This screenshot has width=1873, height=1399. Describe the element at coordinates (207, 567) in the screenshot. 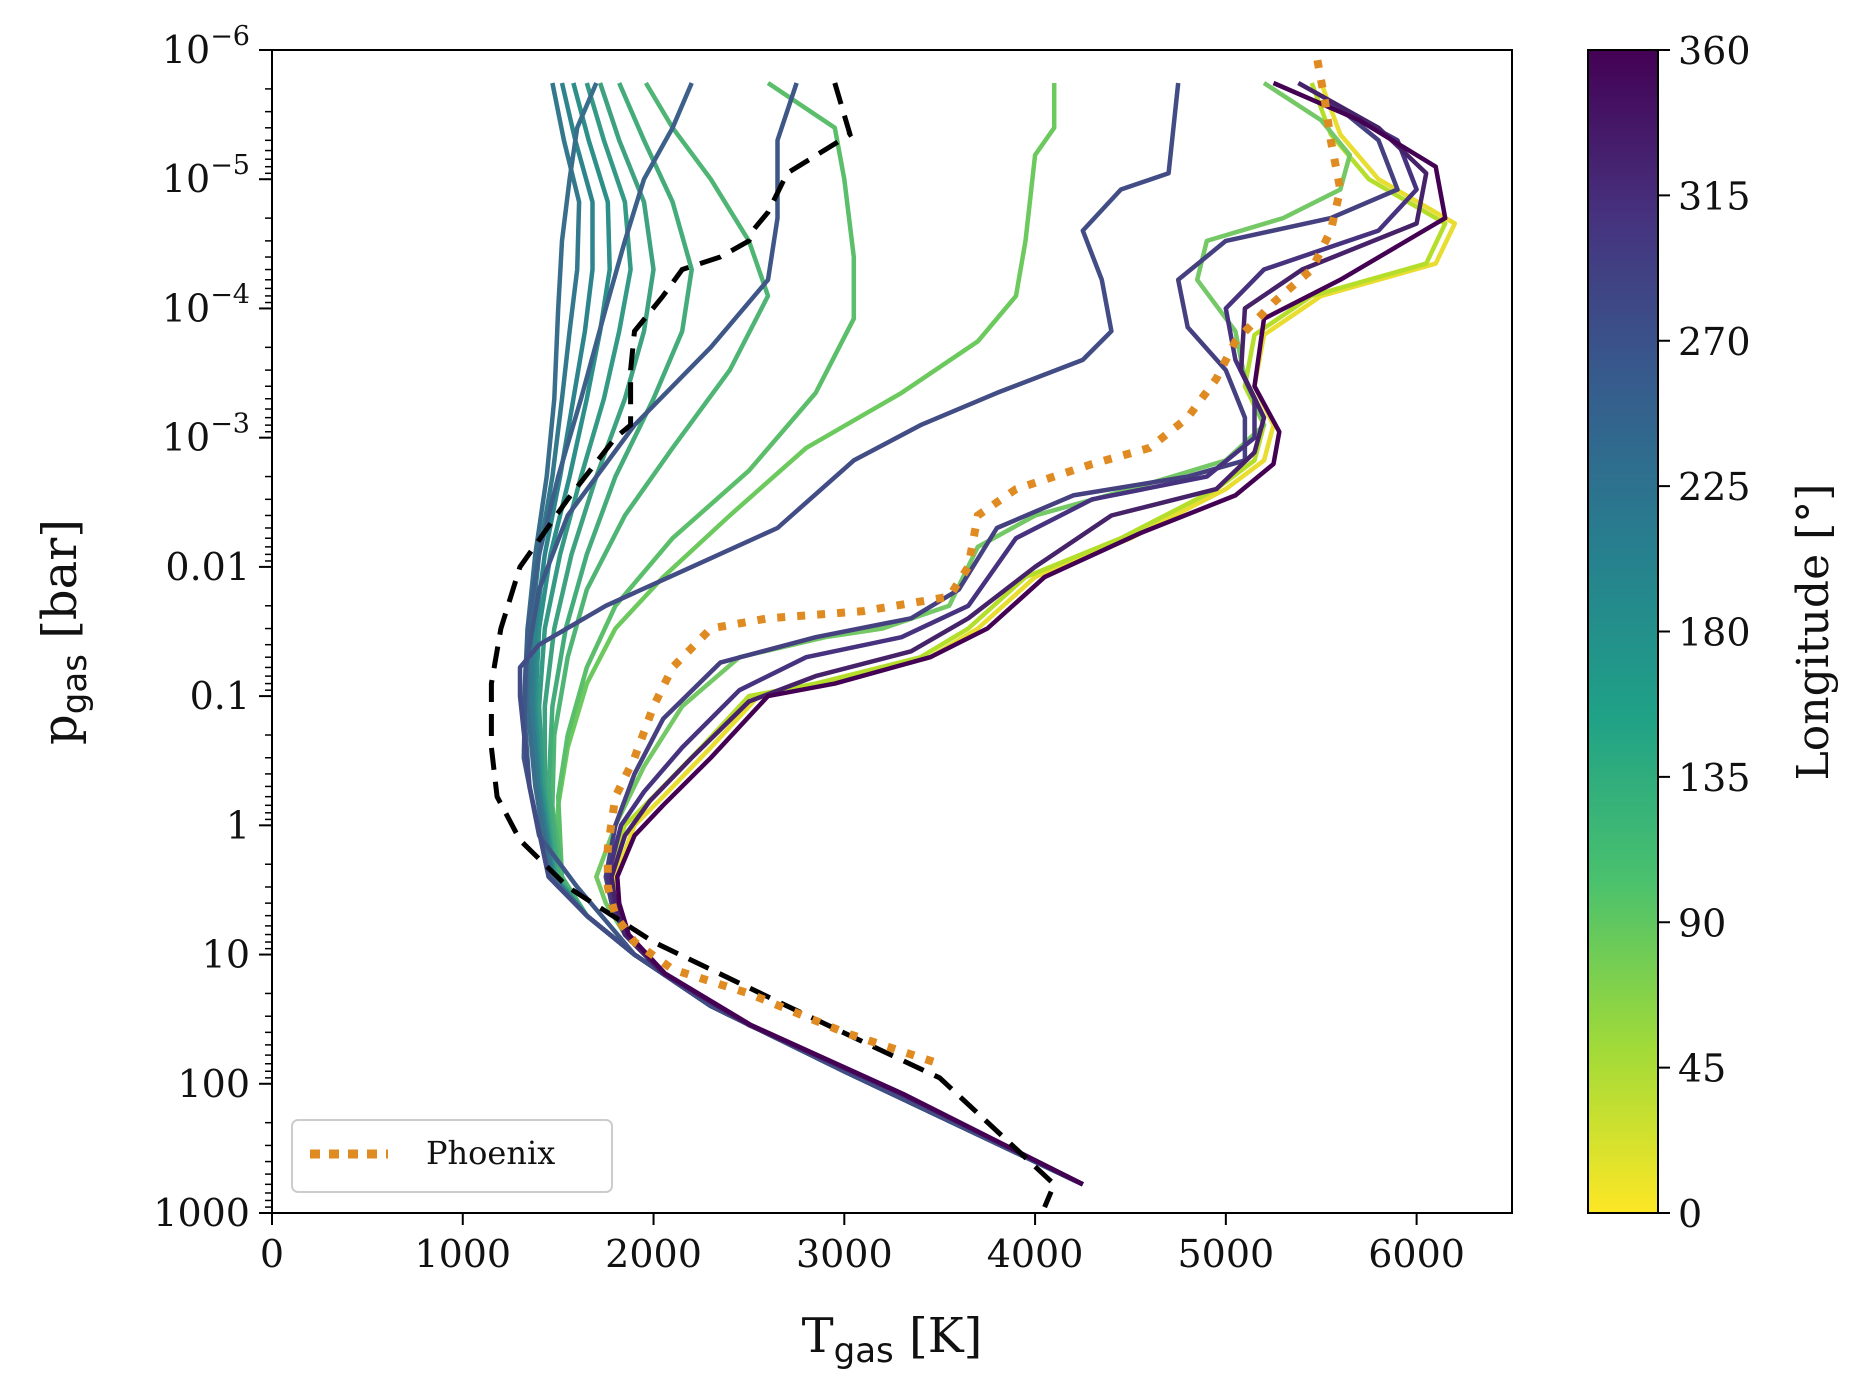

I see `y-tick-label: 0.01` at that location.